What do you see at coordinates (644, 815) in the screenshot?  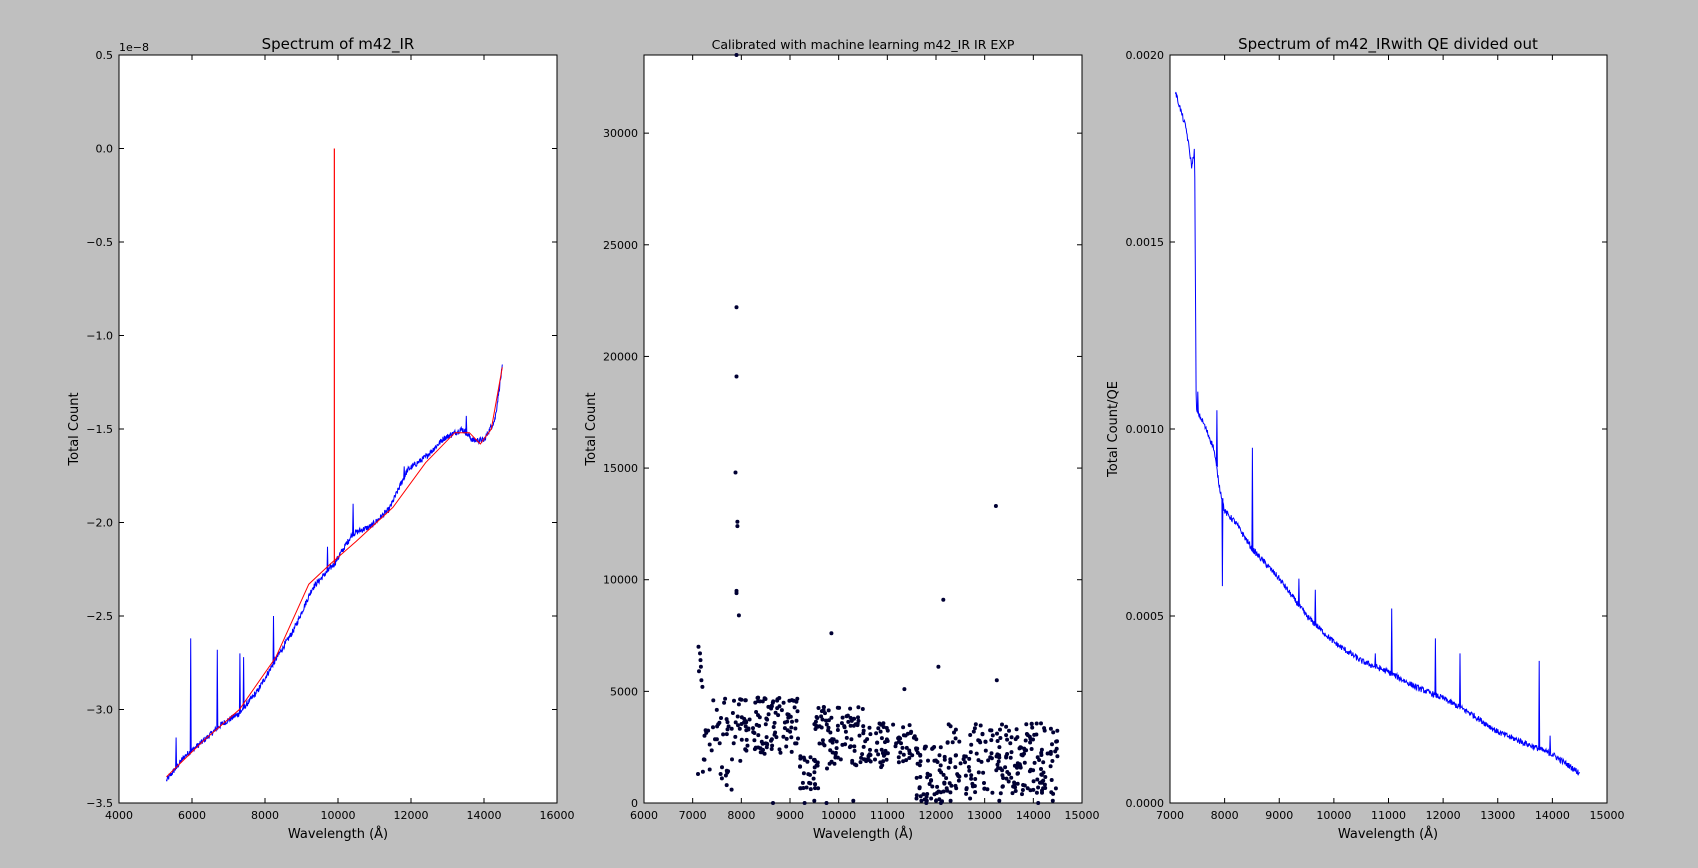 I see `x-tick-label: 6000` at bounding box center [644, 815].